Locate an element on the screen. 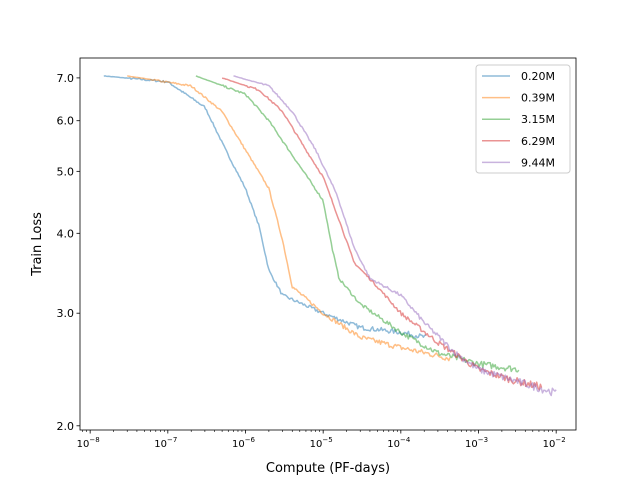 This screenshot has height=484, width=640. legend-label: 6.29M is located at coordinates (538, 141).